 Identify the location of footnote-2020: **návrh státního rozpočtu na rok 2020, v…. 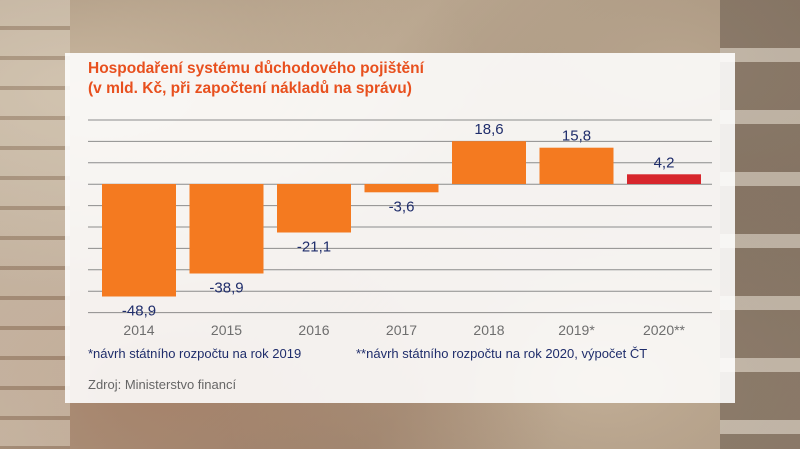
(502, 353).